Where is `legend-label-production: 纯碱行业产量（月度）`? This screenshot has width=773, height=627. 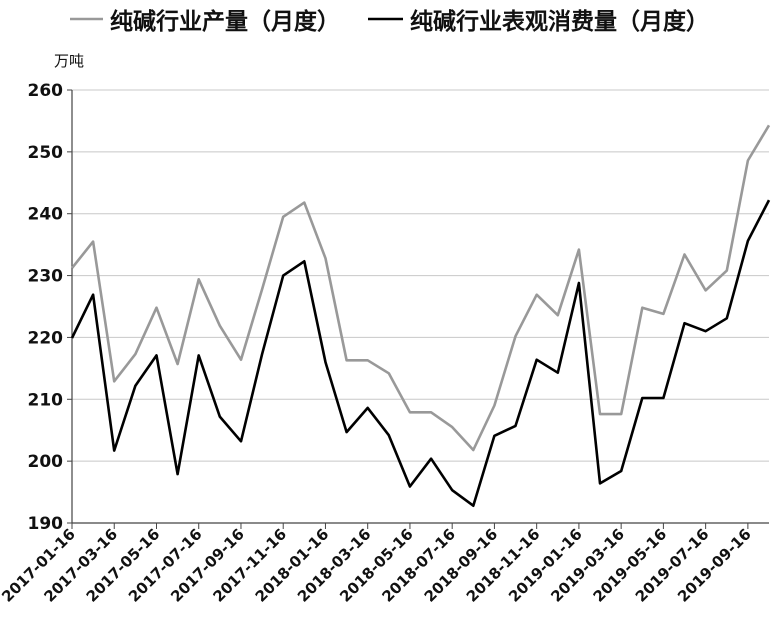 legend-label-production: 纯碱行业产量（月度） is located at coordinates (225, 21).